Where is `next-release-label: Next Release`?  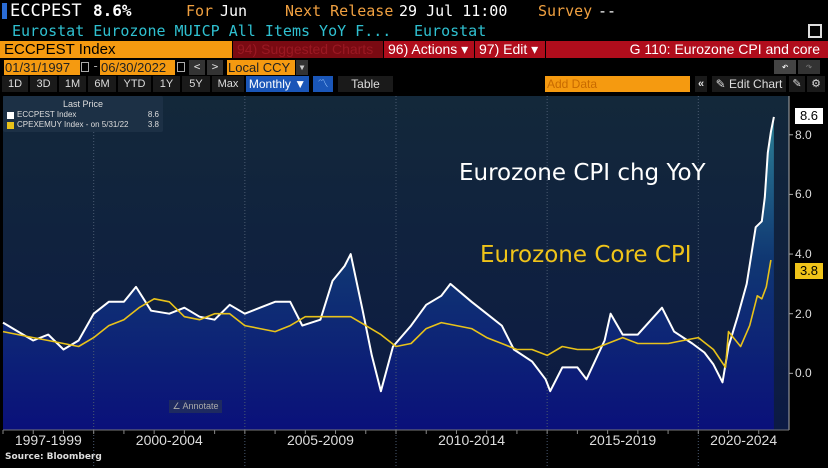
next-release-label: Next Release is located at coordinates (339, 11).